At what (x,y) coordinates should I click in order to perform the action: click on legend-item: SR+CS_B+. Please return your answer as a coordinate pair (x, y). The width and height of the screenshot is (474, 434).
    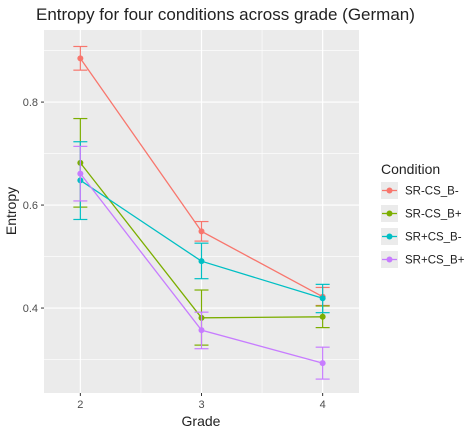
    Looking at the image, I should click on (423, 259).